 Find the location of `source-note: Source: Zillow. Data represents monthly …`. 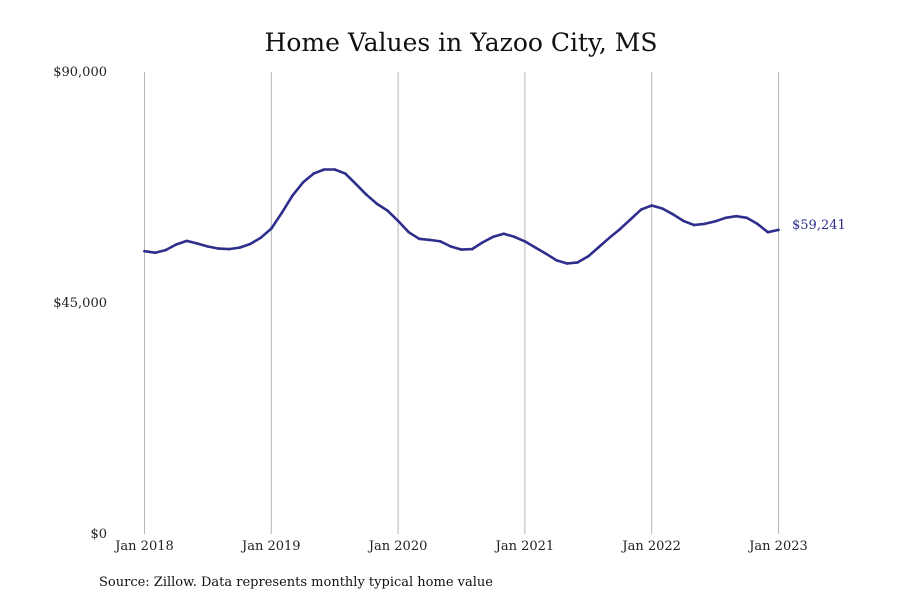

source-note: Source: Zillow. Data represents monthly … is located at coordinates (296, 582).